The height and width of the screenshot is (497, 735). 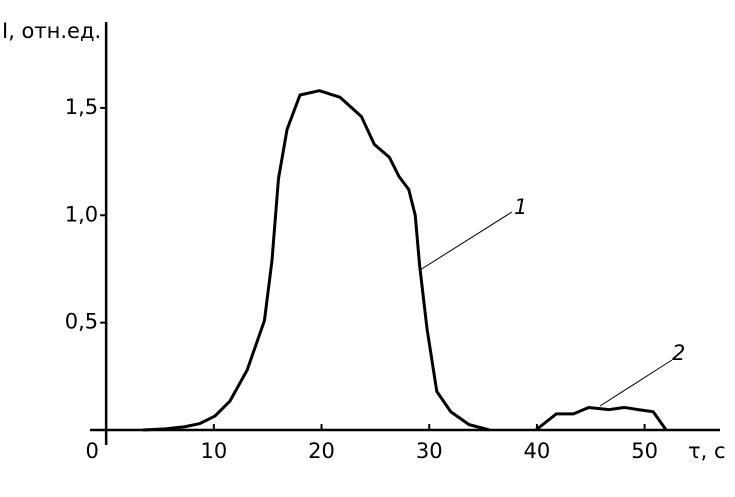 What do you see at coordinates (644, 451) in the screenshot?
I see `x-tick-label: 50` at bounding box center [644, 451].